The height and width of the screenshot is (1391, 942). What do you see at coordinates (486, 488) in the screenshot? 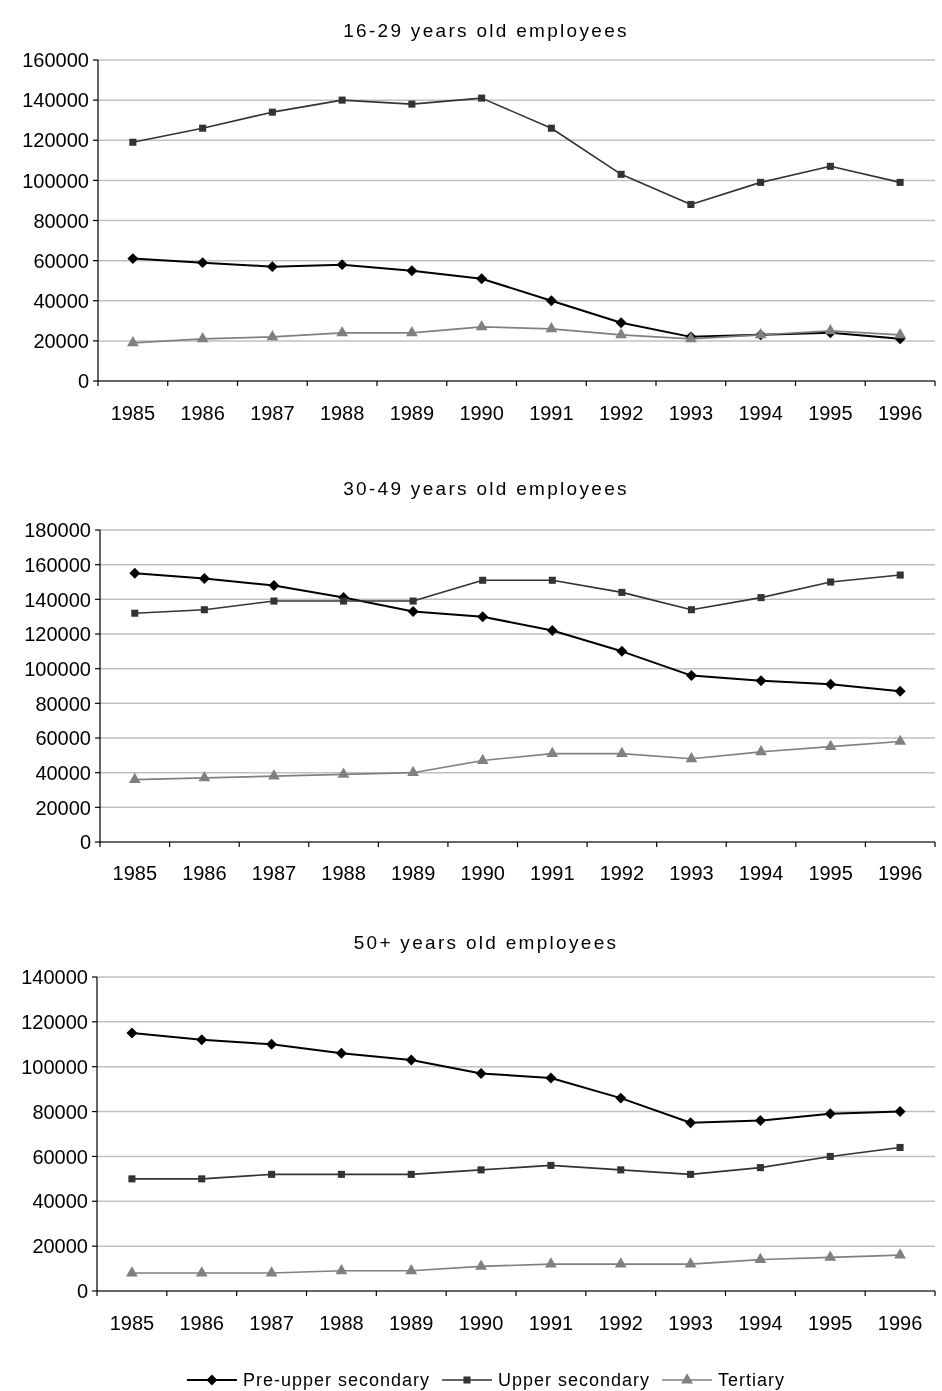
I see `chart-title: 30-49 years old employees` at bounding box center [486, 488].